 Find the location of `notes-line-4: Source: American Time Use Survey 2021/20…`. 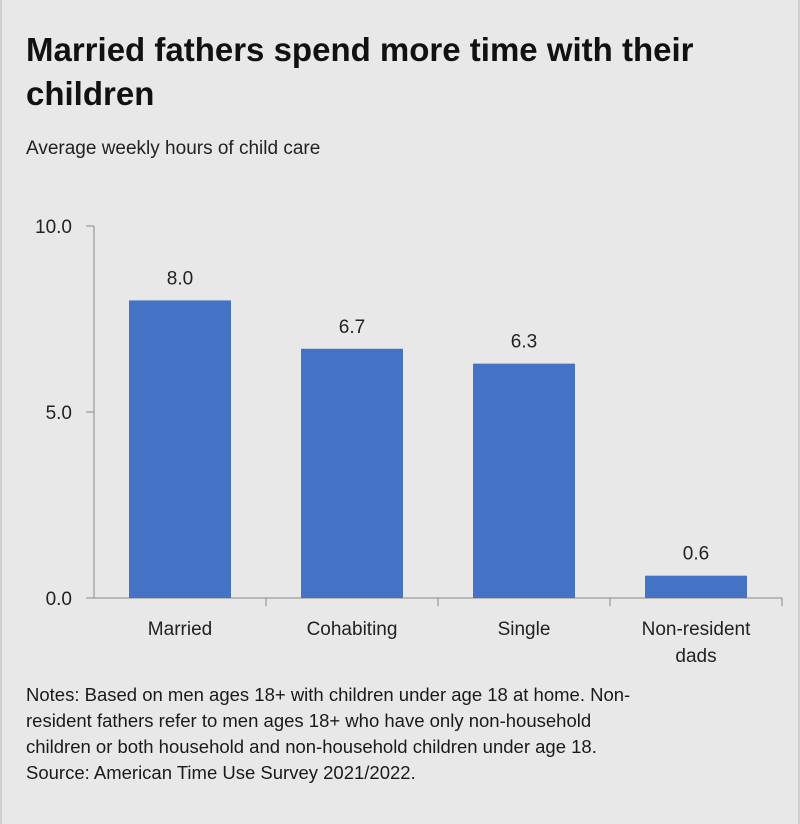

notes-line-4: Source: American Time Use Survey 2021/20… is located at coordinates (221, 772).